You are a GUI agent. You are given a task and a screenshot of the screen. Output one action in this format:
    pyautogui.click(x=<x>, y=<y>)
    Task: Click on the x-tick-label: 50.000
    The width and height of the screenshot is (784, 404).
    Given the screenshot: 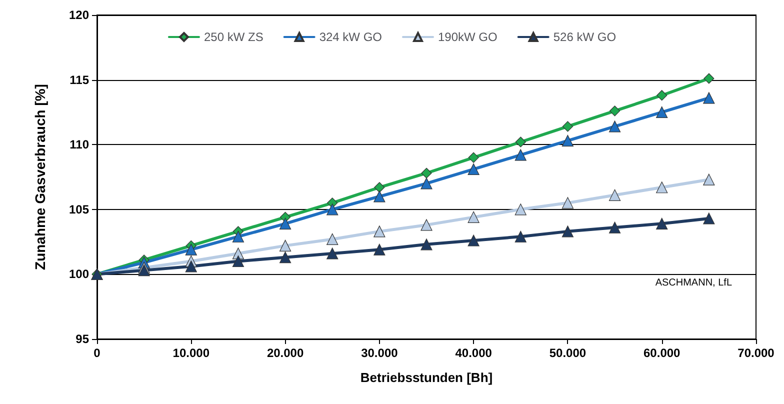 What is the action you would take?
    pyautogui.click(x=567, y=353)
    